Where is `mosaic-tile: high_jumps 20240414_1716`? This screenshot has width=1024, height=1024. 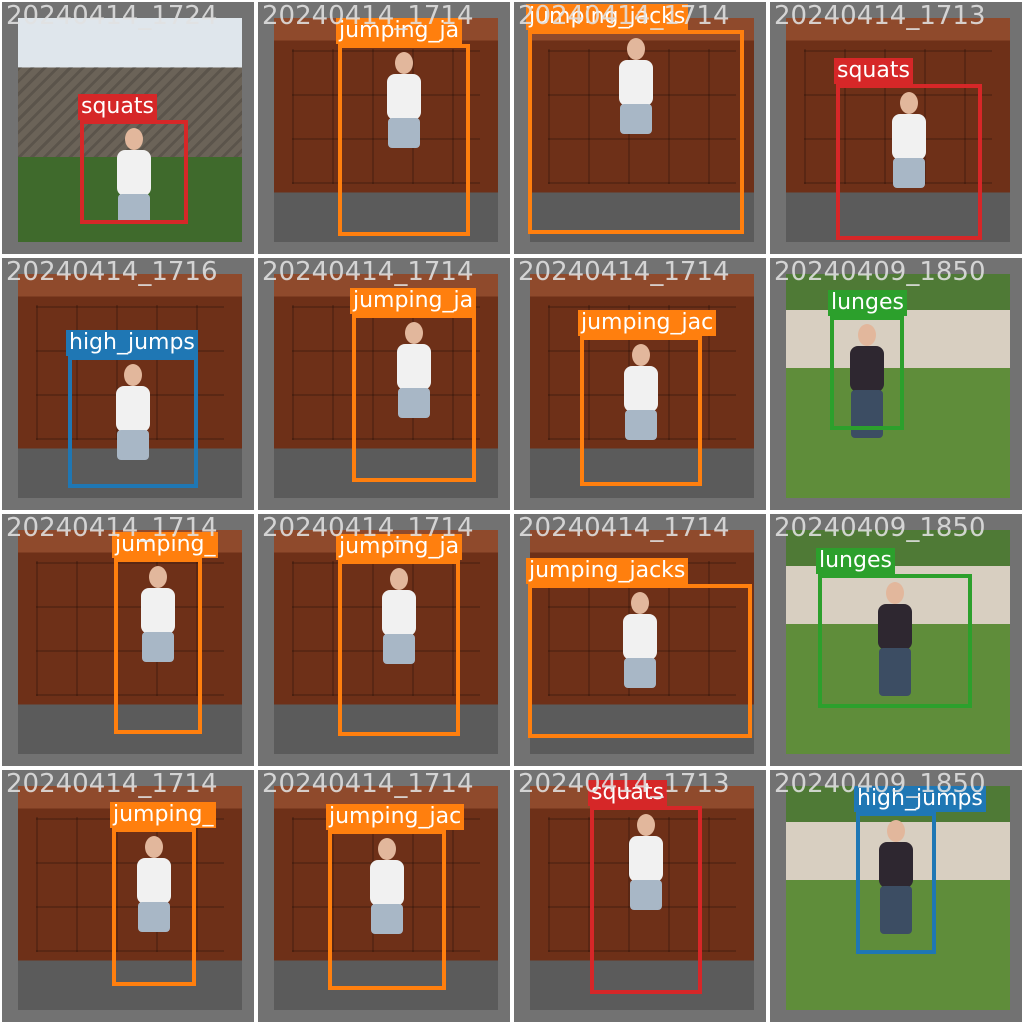 mosaic-tile: high_jumps 20240414_1716 is located at coordinates (128, 384).